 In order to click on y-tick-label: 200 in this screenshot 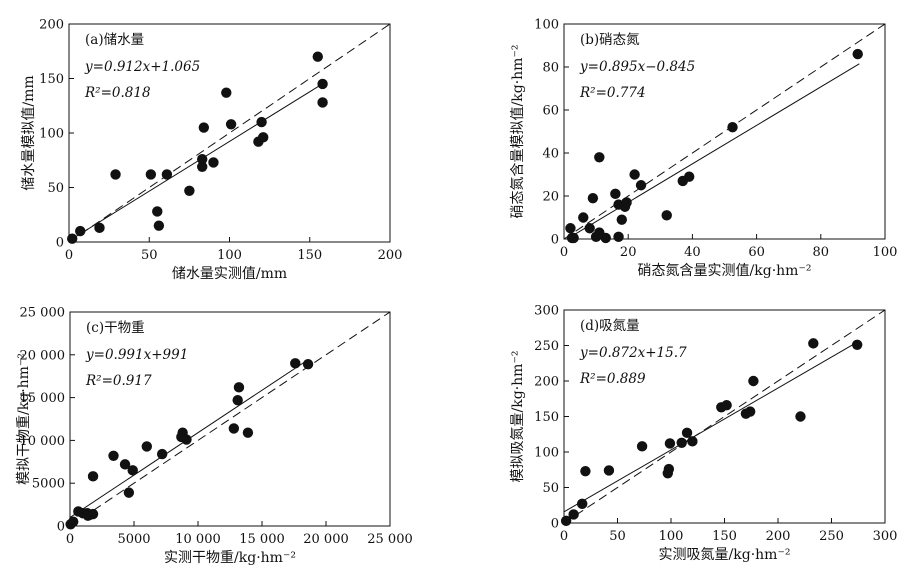, I will do `click(51, 25)`.